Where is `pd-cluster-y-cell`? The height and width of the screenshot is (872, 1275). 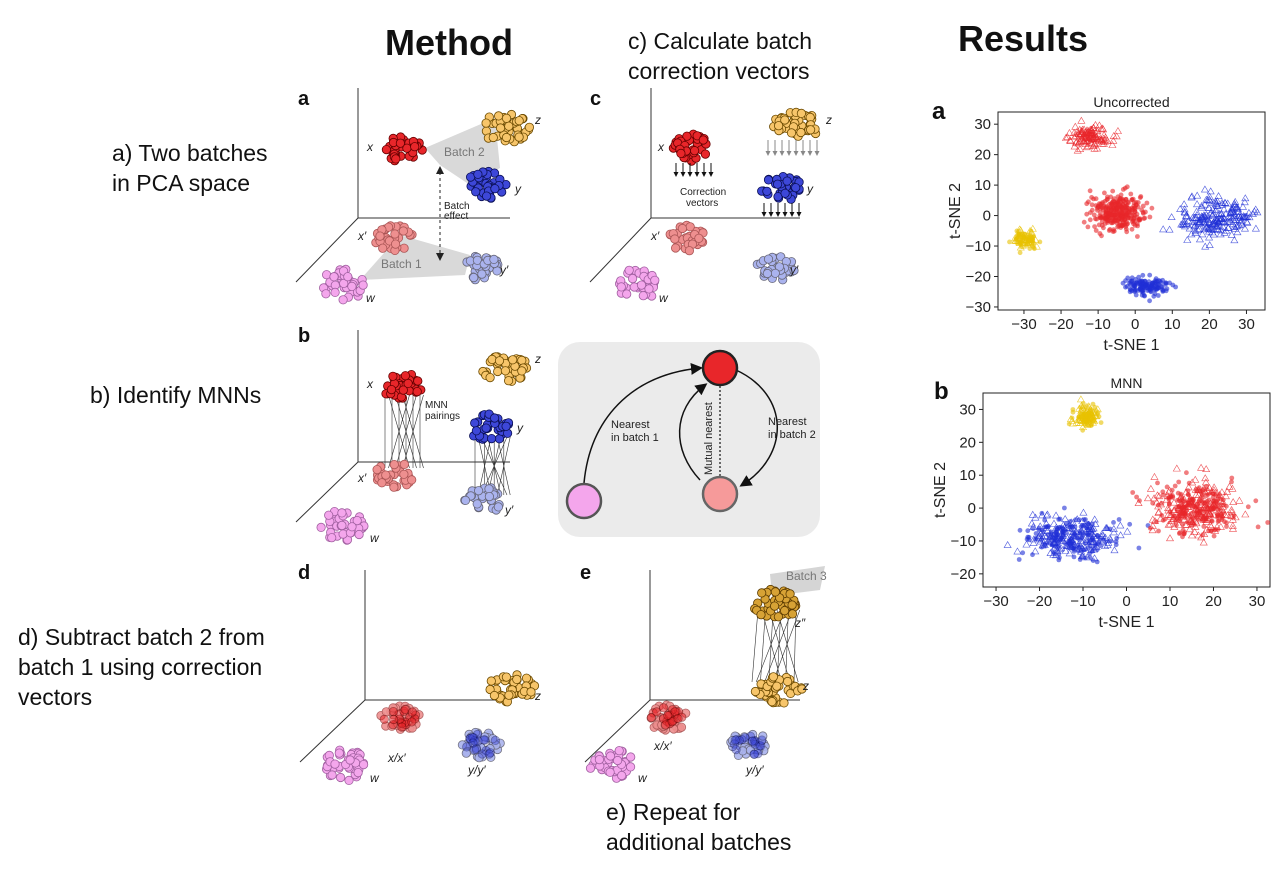
pd-cluster-y-cell is located at coordinates (486, 750).